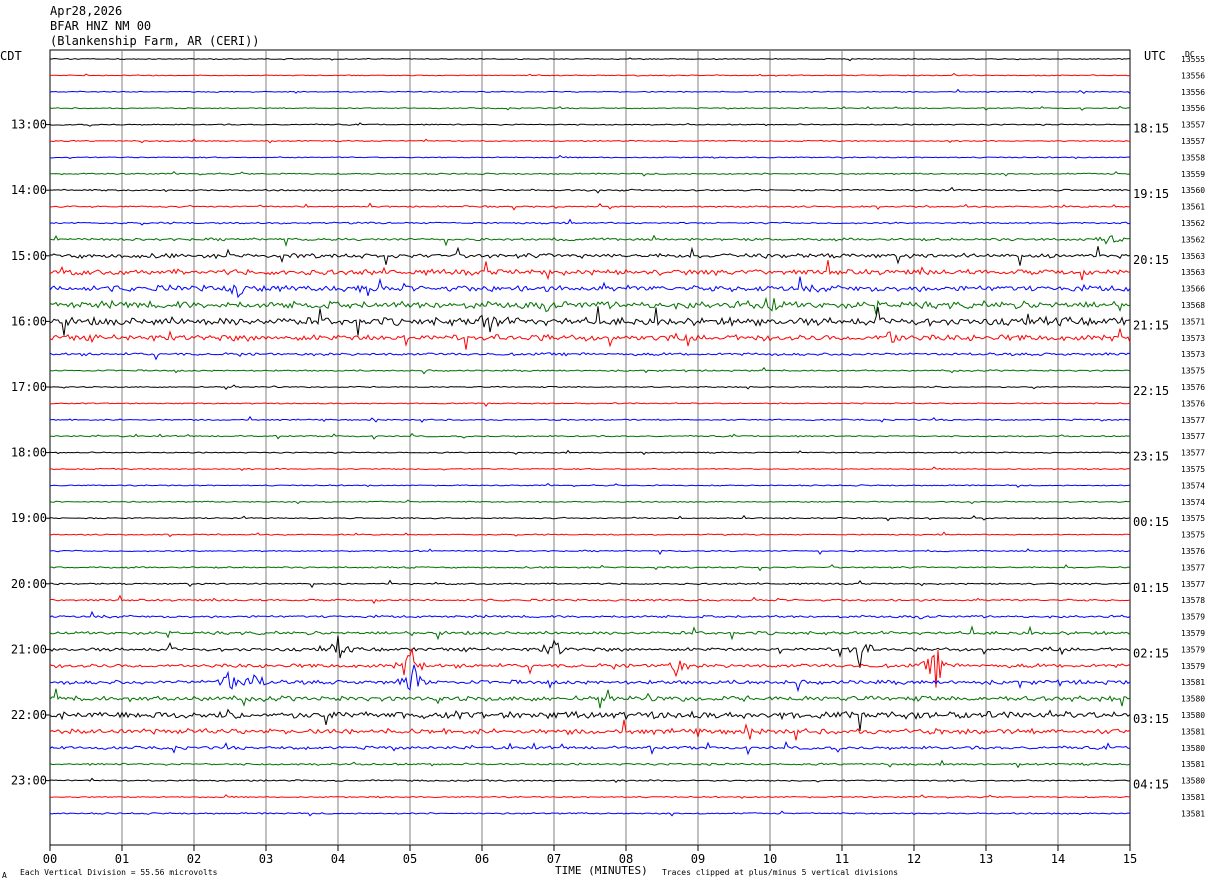 The height and width of the screenshot is (886, 1210). What do you see at coordinates (590, 855) in the screenshot?
I see `x-axis-ticks: 00 01 02 03 04 05 06 07 08 09 10 11 12 13 14 15` at bounding box center [590, 855].